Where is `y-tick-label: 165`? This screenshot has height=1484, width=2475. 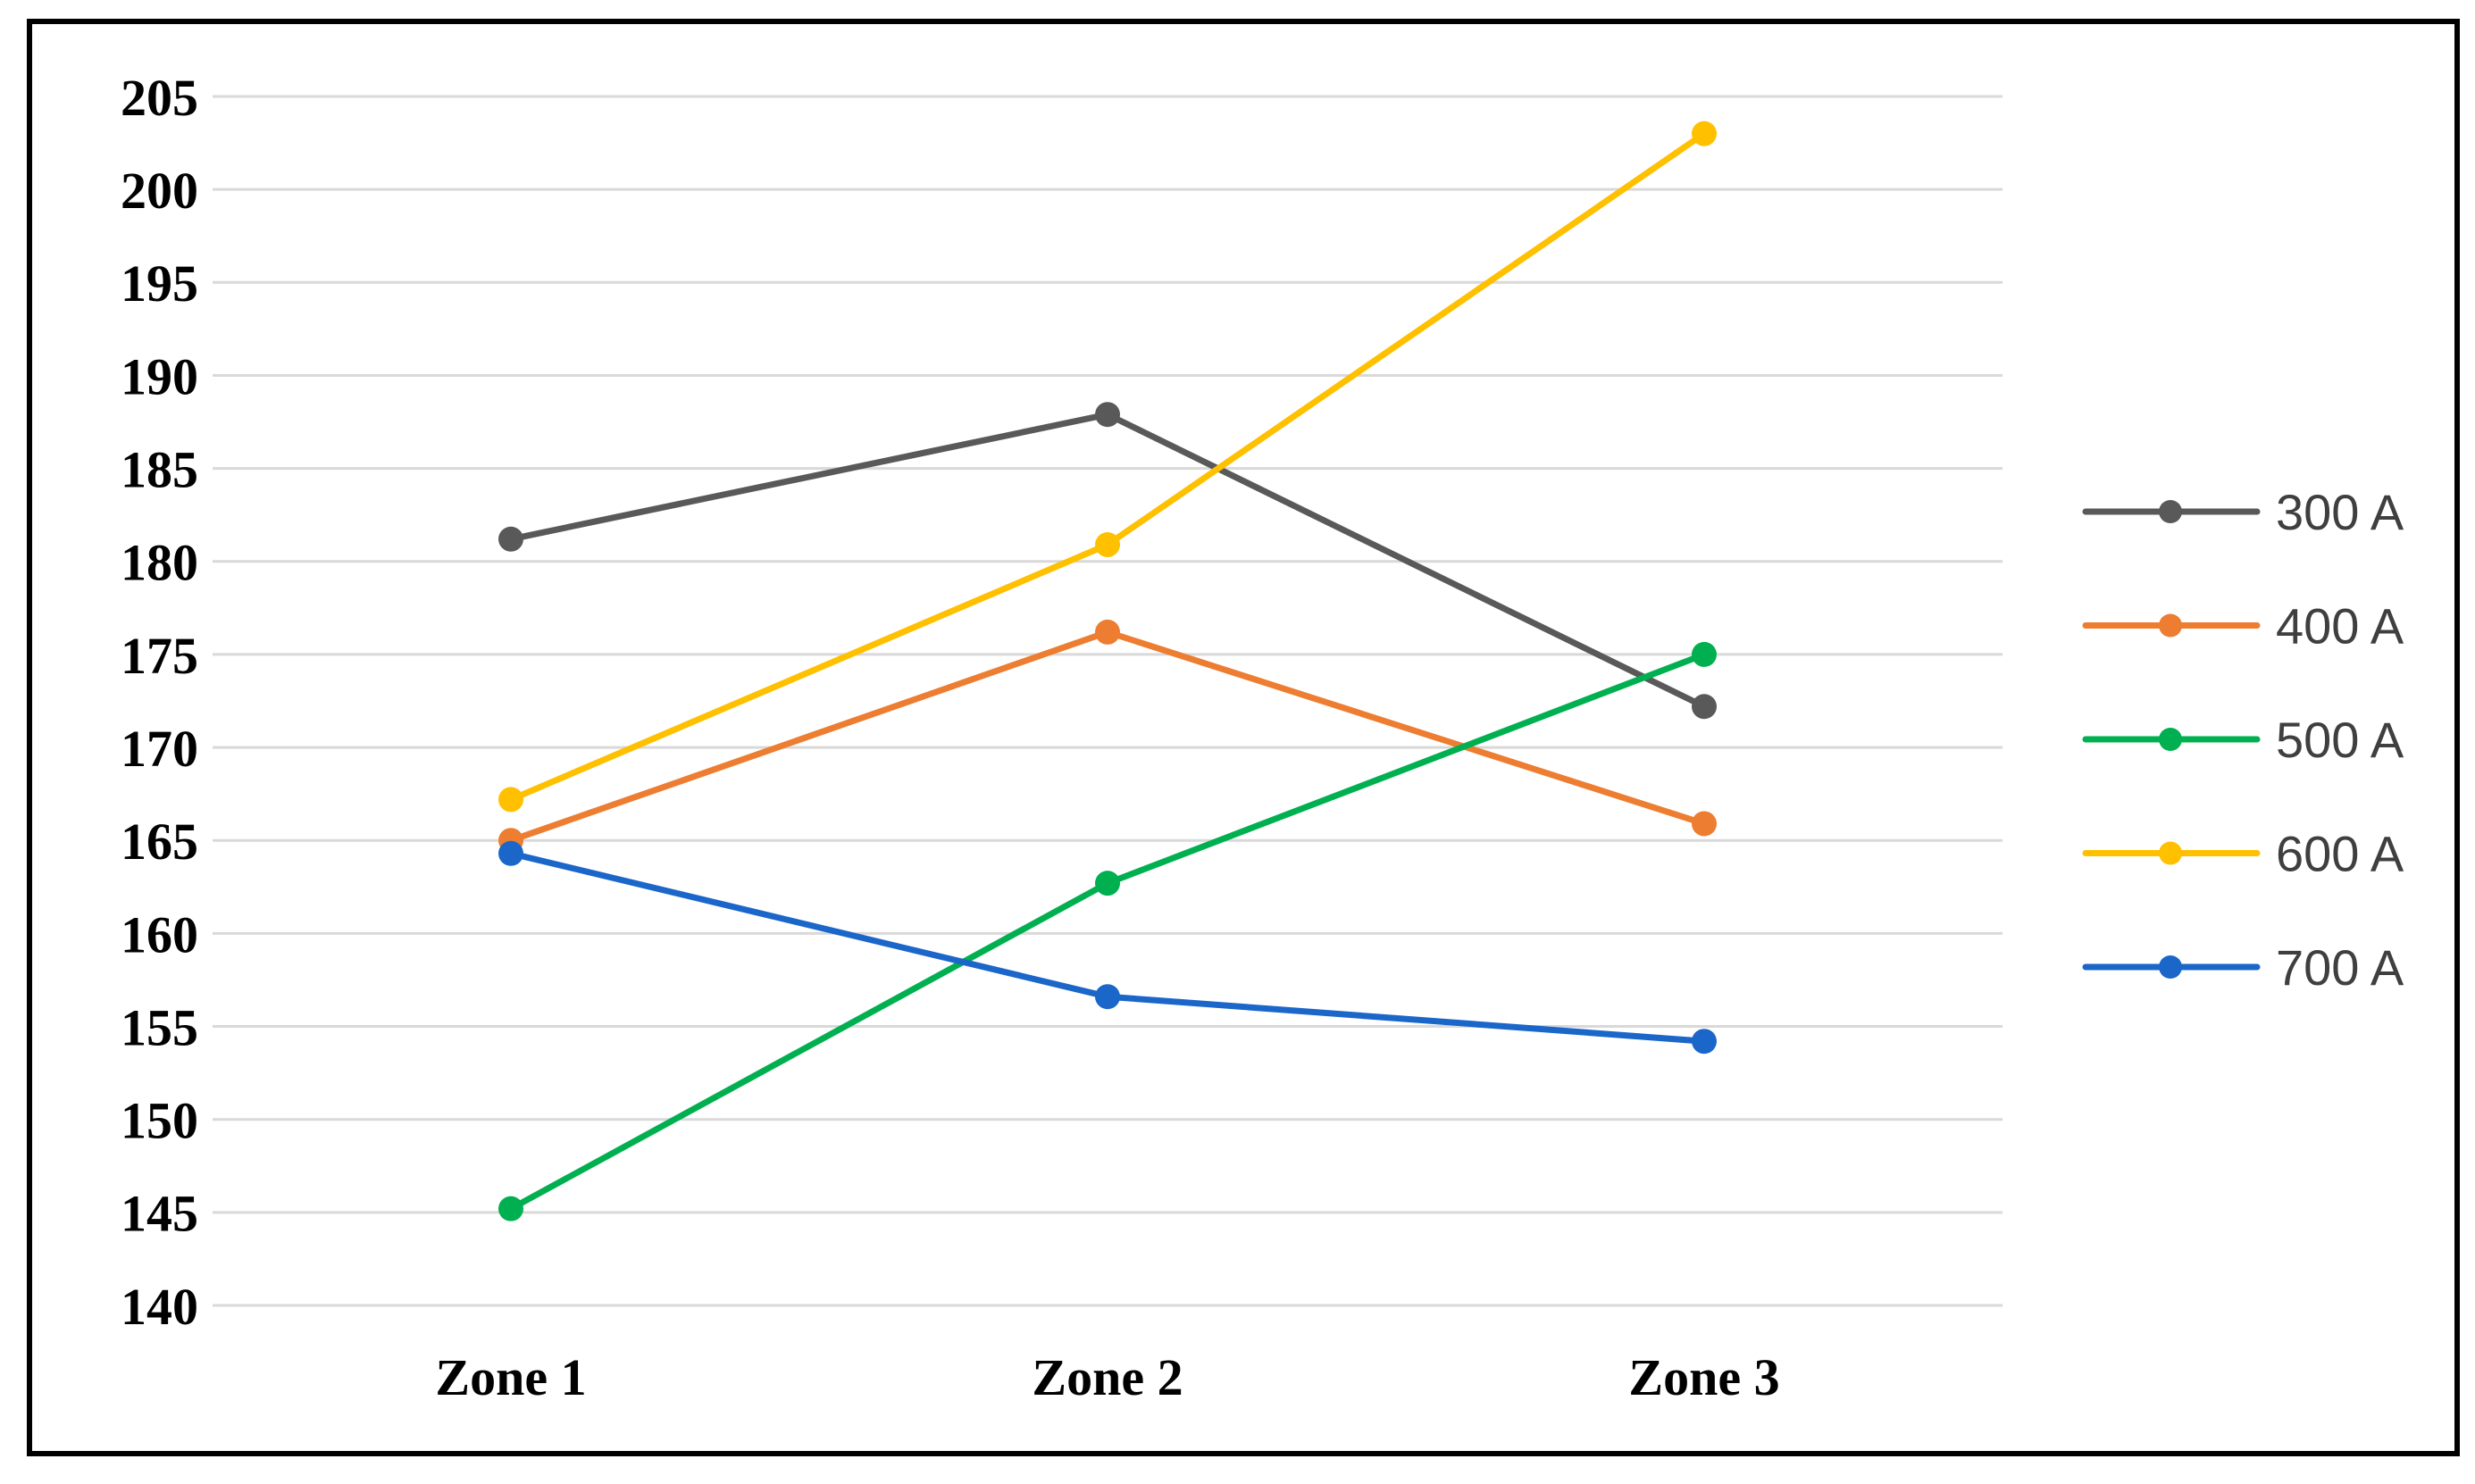 y-tick-label: 165 is located at coordinates (160, 842).